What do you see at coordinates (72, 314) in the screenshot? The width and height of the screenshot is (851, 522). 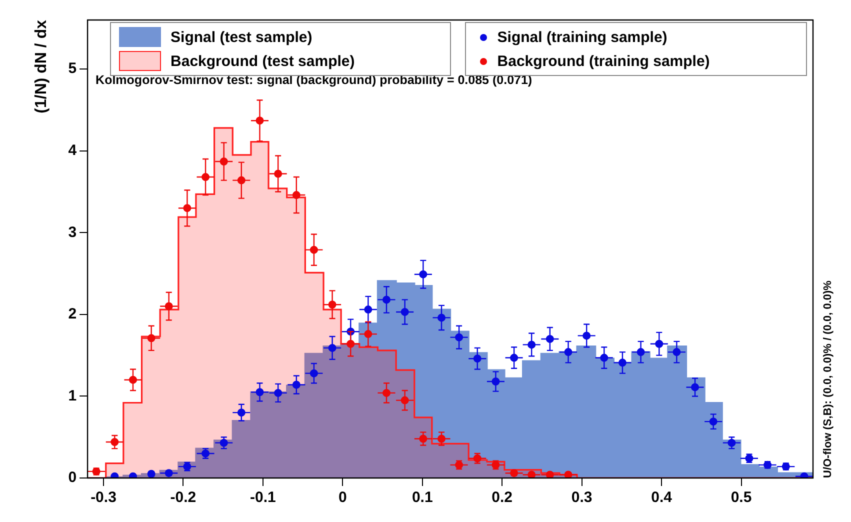 I see `y-tick-label: 2` at bounding box center [72, 314].